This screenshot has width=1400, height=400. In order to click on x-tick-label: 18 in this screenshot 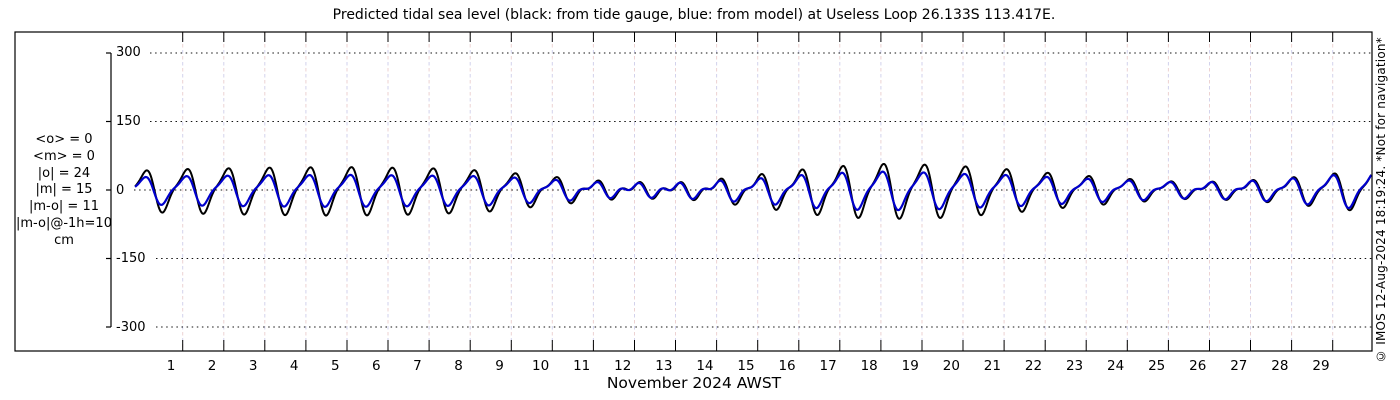, I will do `click(869, 366)`.